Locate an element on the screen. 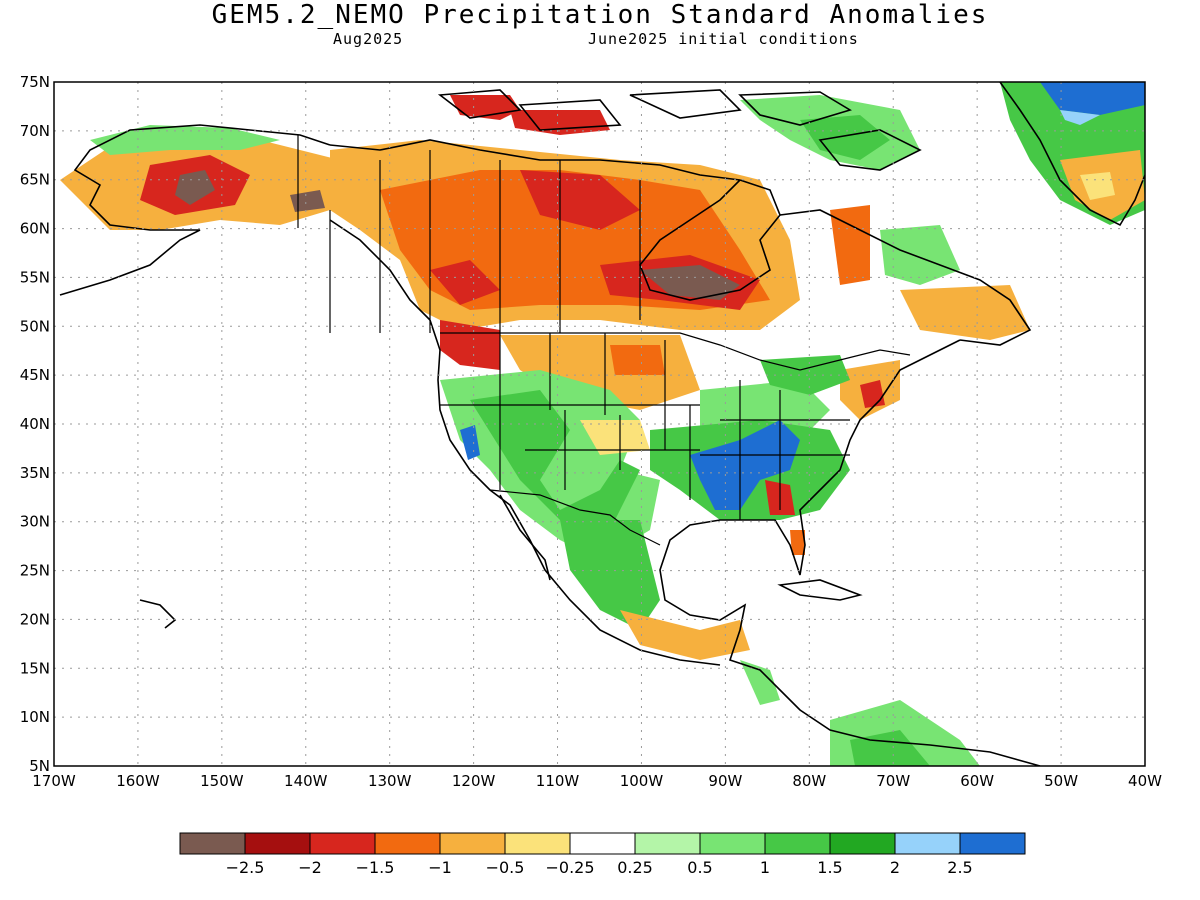 Image resolution: width=1200 pixels, height=900 pixels. dakotas-dry is located at coordinates (637, 360).